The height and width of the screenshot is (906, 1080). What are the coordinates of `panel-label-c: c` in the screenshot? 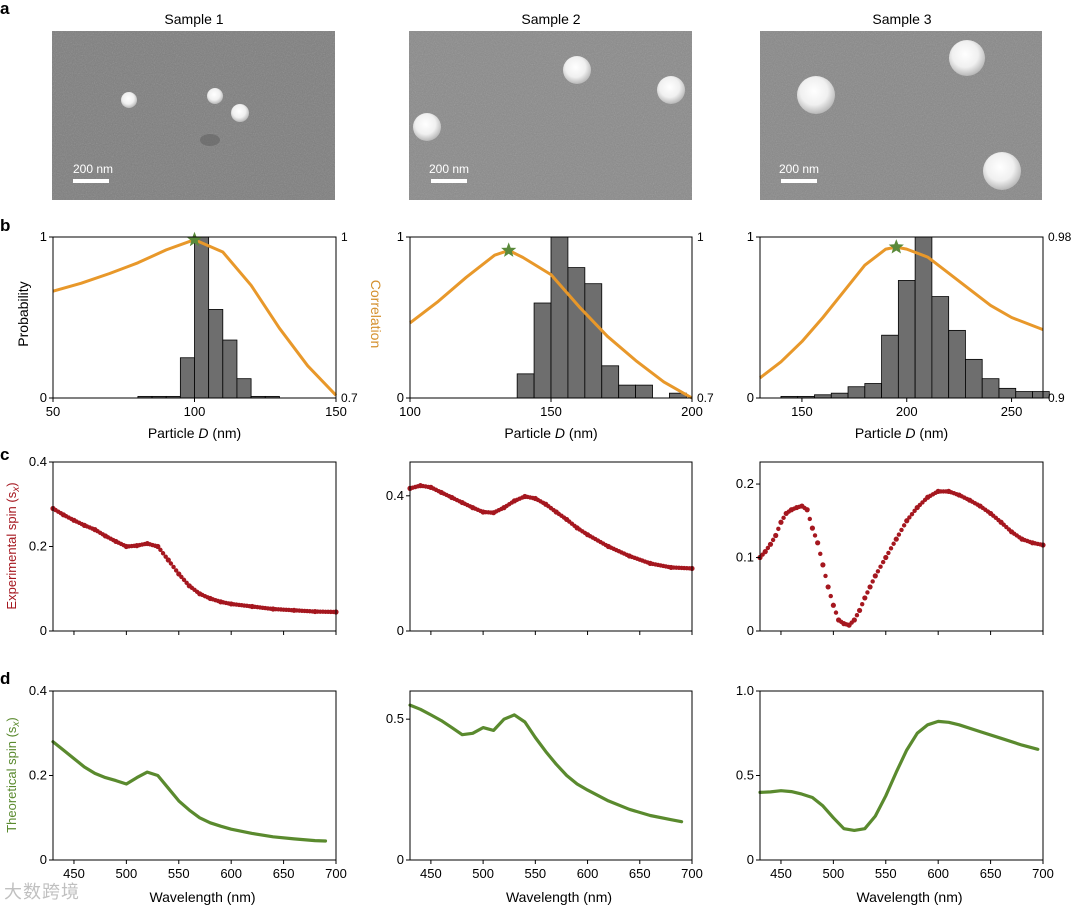 It's located at (4, 454).